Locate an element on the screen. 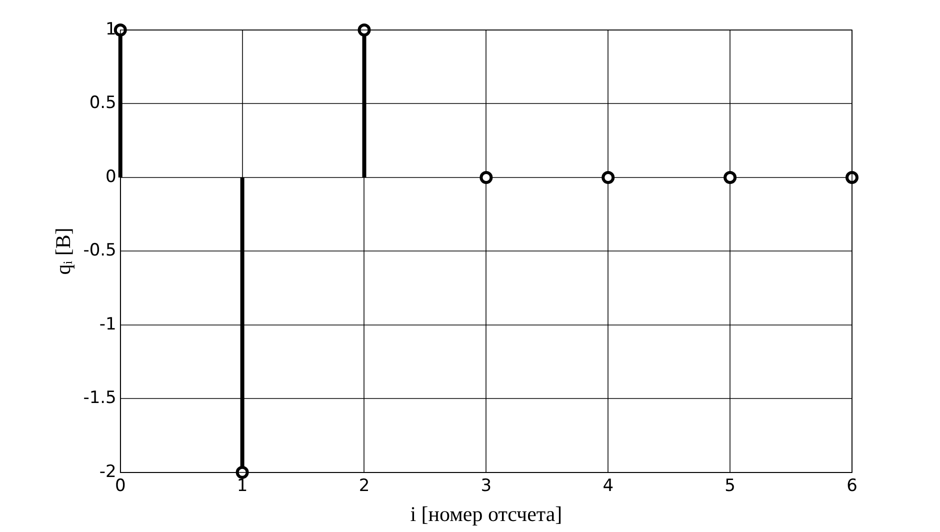 The image size is (940, 532). x-tick-label: 6 is located at coordinates (852, 486).